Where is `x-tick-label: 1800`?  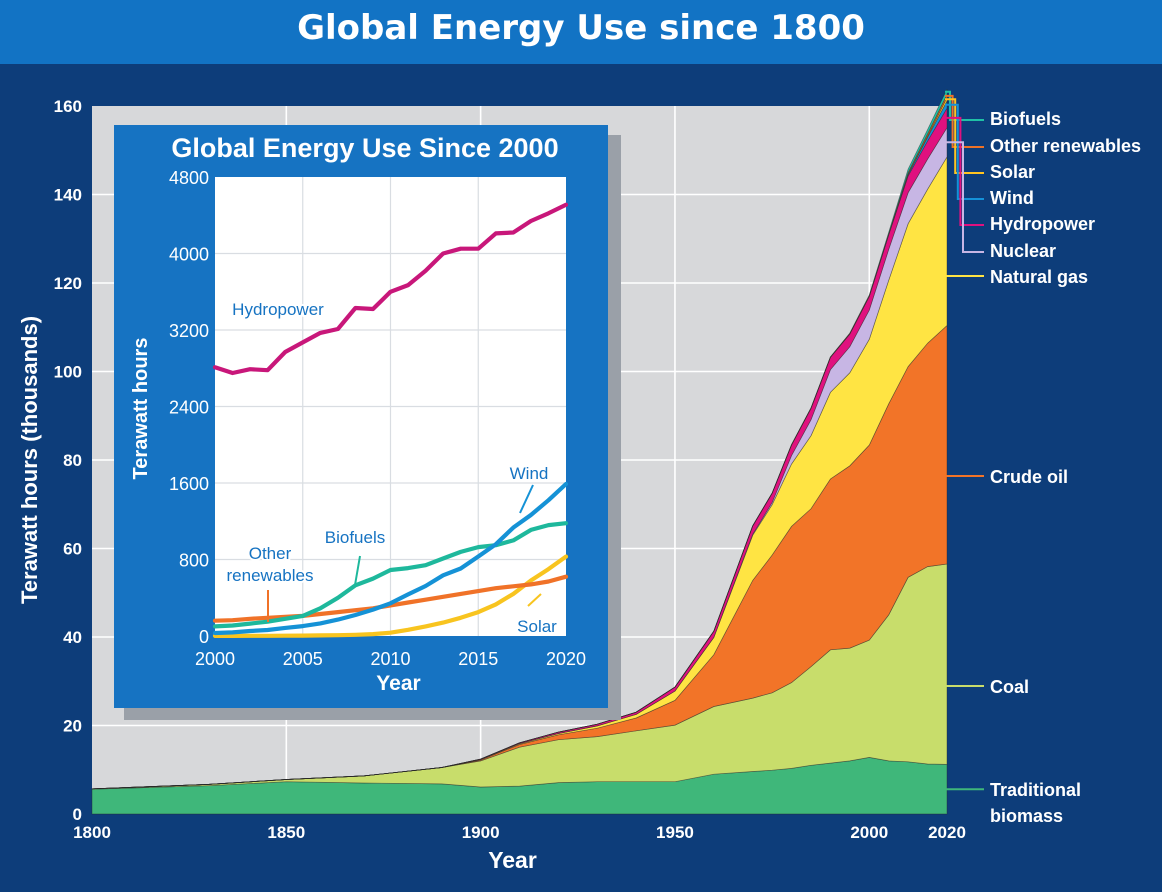 x-tick-label: 1800 is located at coordinates (92, 832).